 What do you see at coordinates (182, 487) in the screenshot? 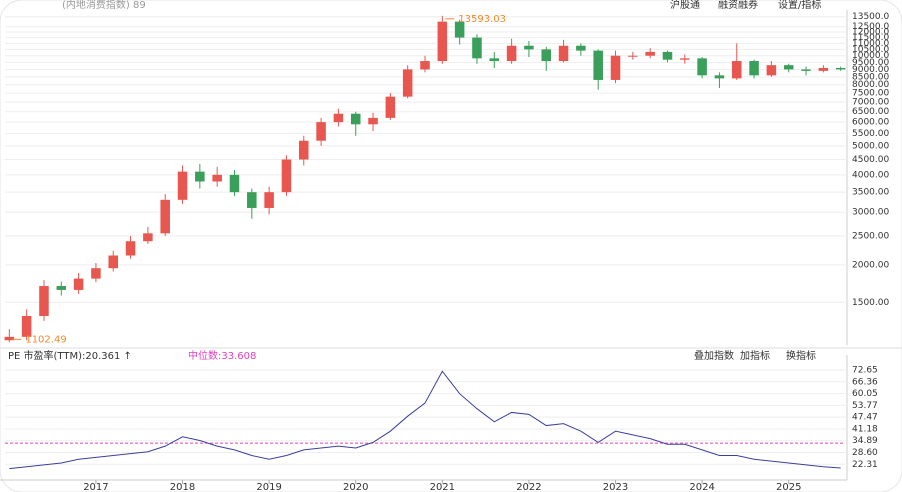
I see `x-tick-label: 2018` at bounding box center [182, 487].